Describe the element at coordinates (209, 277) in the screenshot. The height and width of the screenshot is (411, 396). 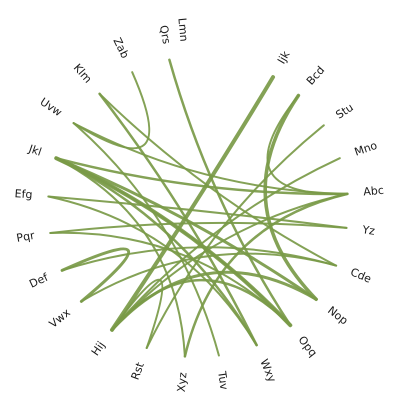
I see `edge-vwx-cde` at that location.